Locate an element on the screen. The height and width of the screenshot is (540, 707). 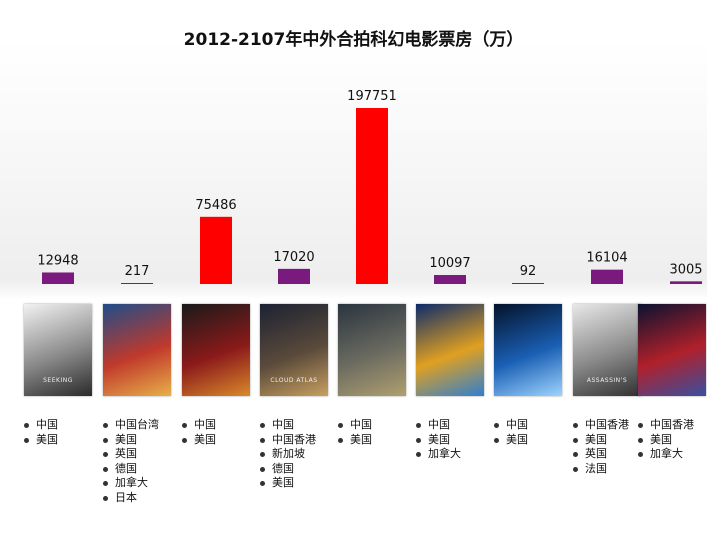
poster-4: CLOUD ATLAS is located at coordinates (294, 350).